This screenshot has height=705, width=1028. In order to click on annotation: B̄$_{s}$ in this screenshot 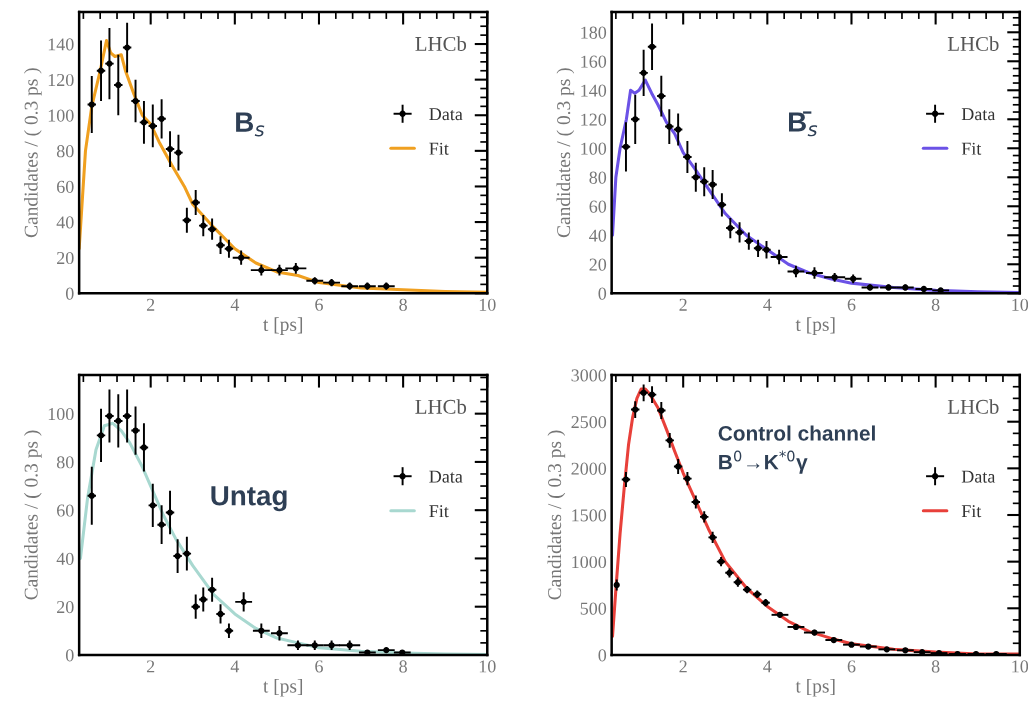, I will do `click(803, 124)`.